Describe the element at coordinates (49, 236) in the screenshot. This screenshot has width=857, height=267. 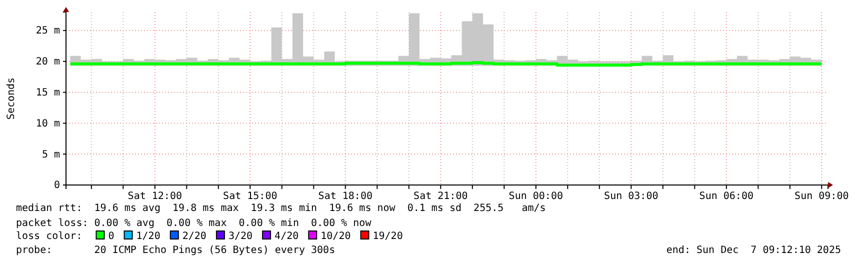
I see `legend-title: loss color:` at that location.